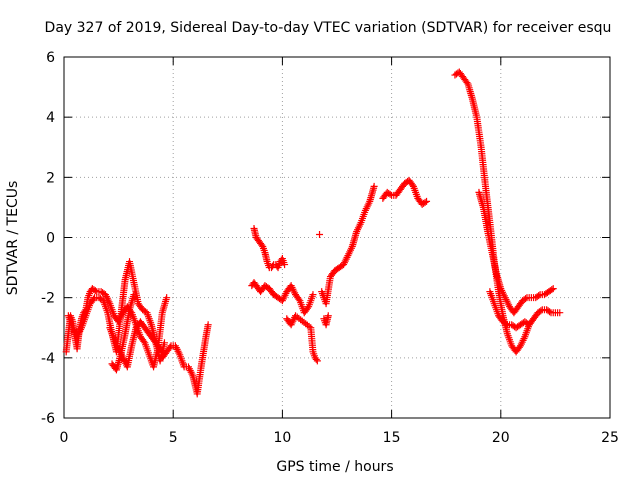 This screenshot has height=480, width=640. I want to click on y-tick-label: 4, so click(50, 118).